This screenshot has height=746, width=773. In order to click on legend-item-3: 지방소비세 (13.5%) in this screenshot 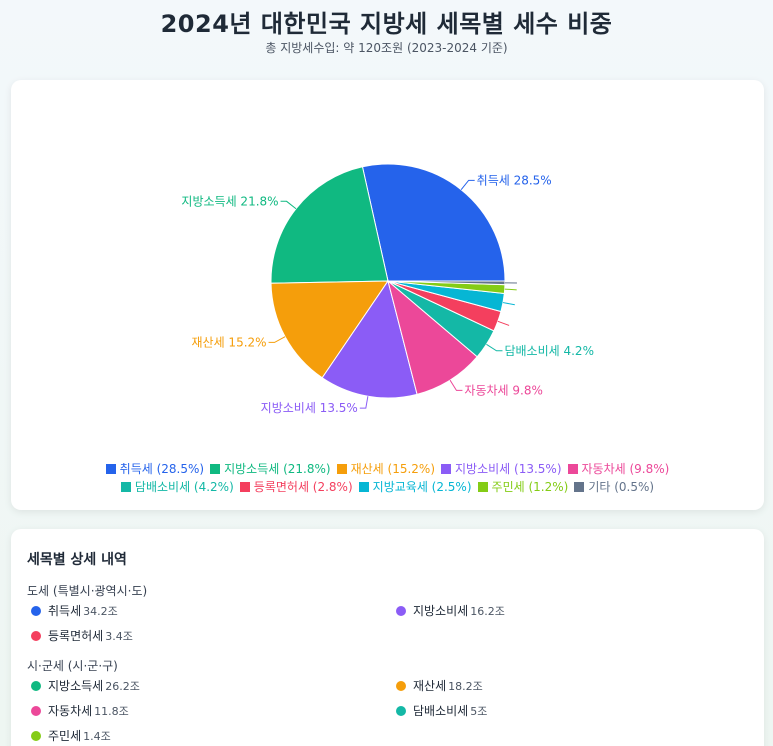, I will do `click(501, 469)`.